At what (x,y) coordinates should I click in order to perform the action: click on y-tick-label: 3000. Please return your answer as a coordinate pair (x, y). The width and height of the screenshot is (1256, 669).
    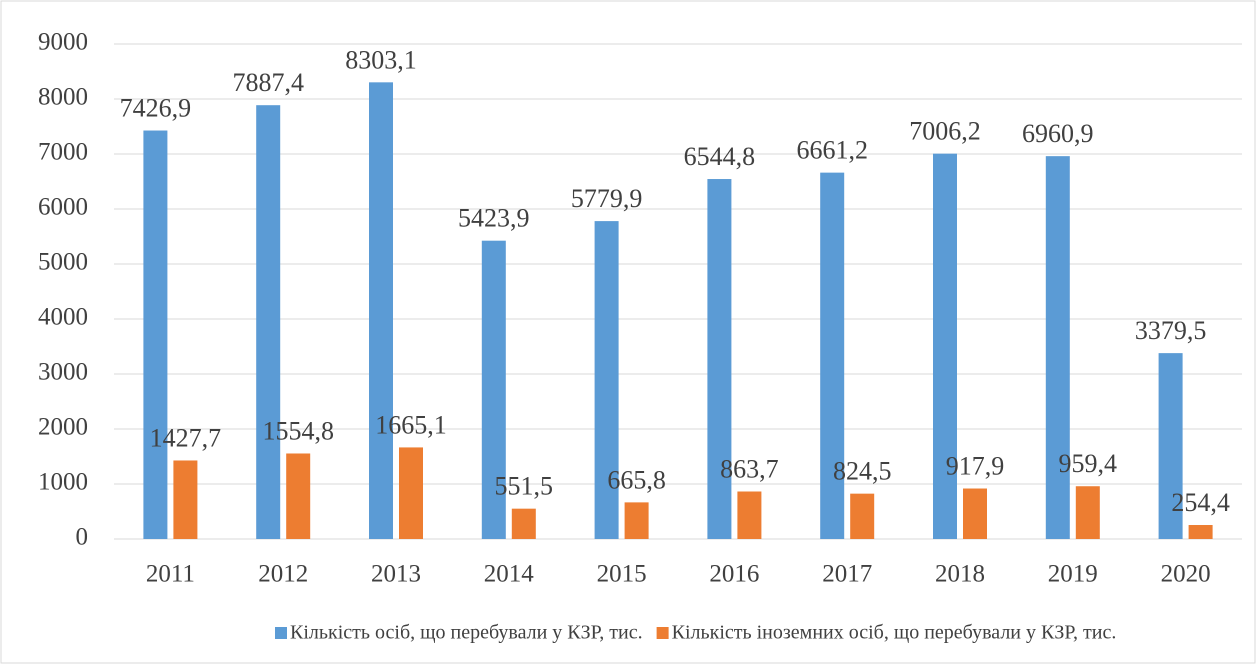
    Looking at the image, I should click on (63, 372).